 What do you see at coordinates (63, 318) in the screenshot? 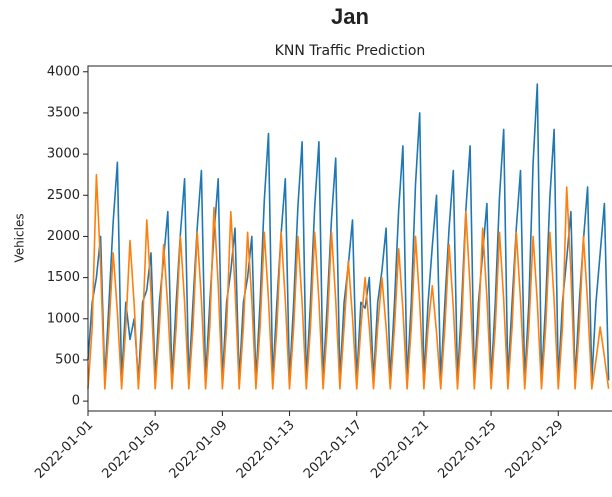
I see `y-tick-label: 1000` at bounding box center [63, 318].